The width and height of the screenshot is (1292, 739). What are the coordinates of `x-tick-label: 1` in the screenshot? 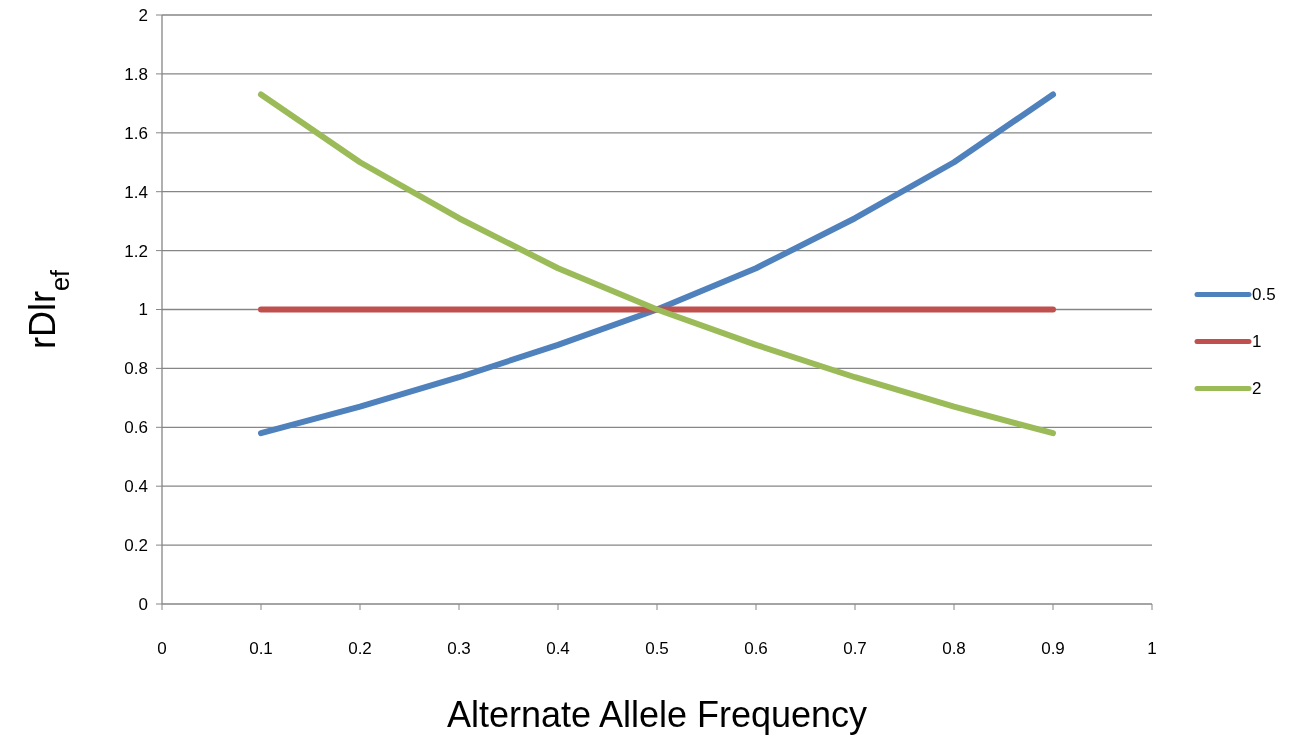 It's located at (1152, 648).